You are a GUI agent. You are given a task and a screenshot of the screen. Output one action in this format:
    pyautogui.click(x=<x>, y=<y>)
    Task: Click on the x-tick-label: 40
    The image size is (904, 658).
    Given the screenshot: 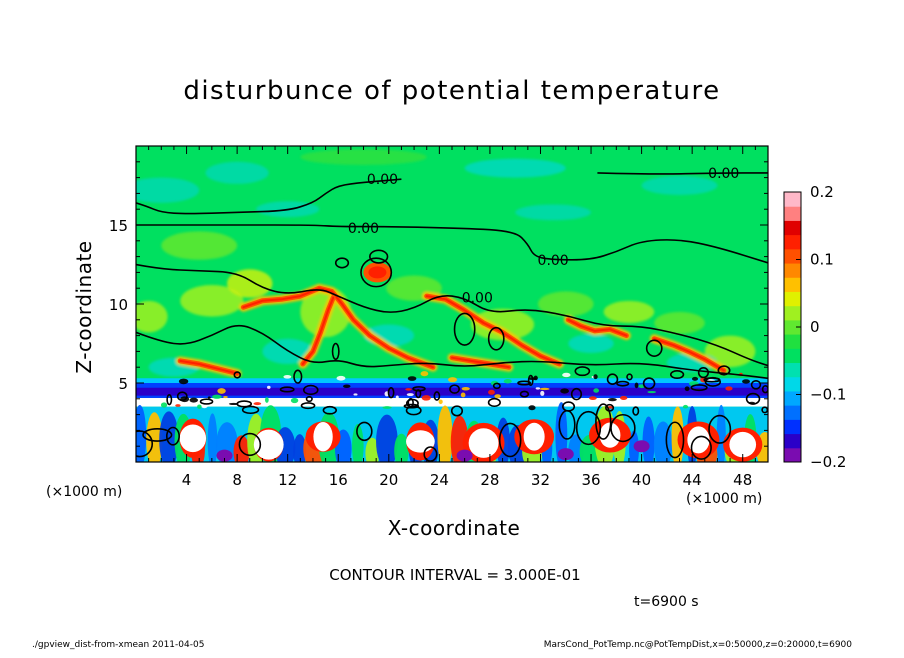 What is the action you would take?
    pyautogui.click(x=641, y=480)
    